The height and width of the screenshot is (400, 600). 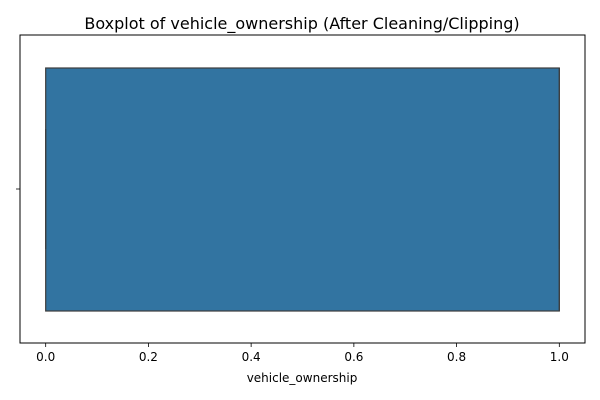 What do you see at coordinates (148, 357) in the screenshot?
I see `x-tick-label: 0.2` at bounding box center [148, 357].